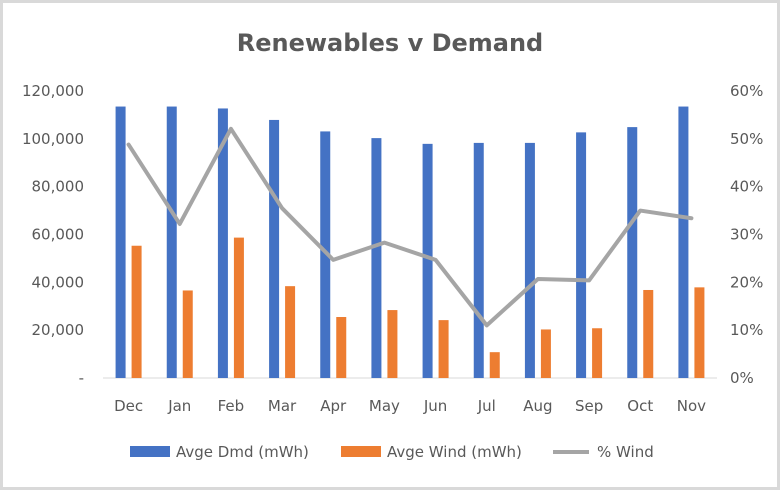  Describe the element at coordinates (179, 406) in the screenshot. I see `x-tick-label: Jan` at that location.